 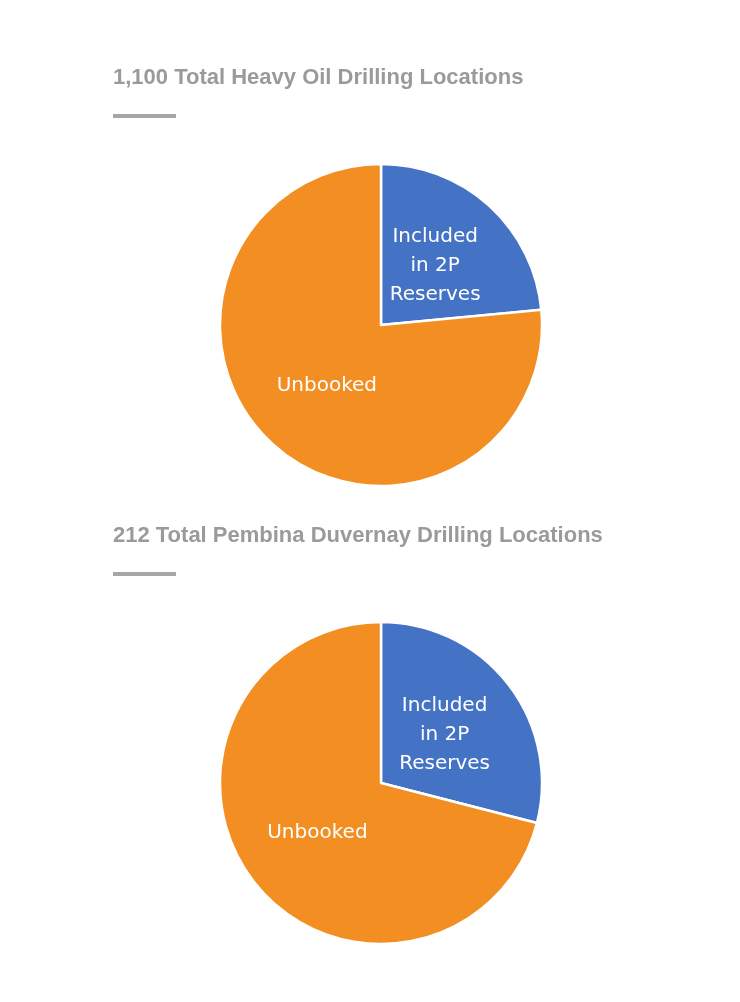 I want to click on chart-title: 212 Total Pembina Duvernay Drilling Locations, so click(x=358, y=534).